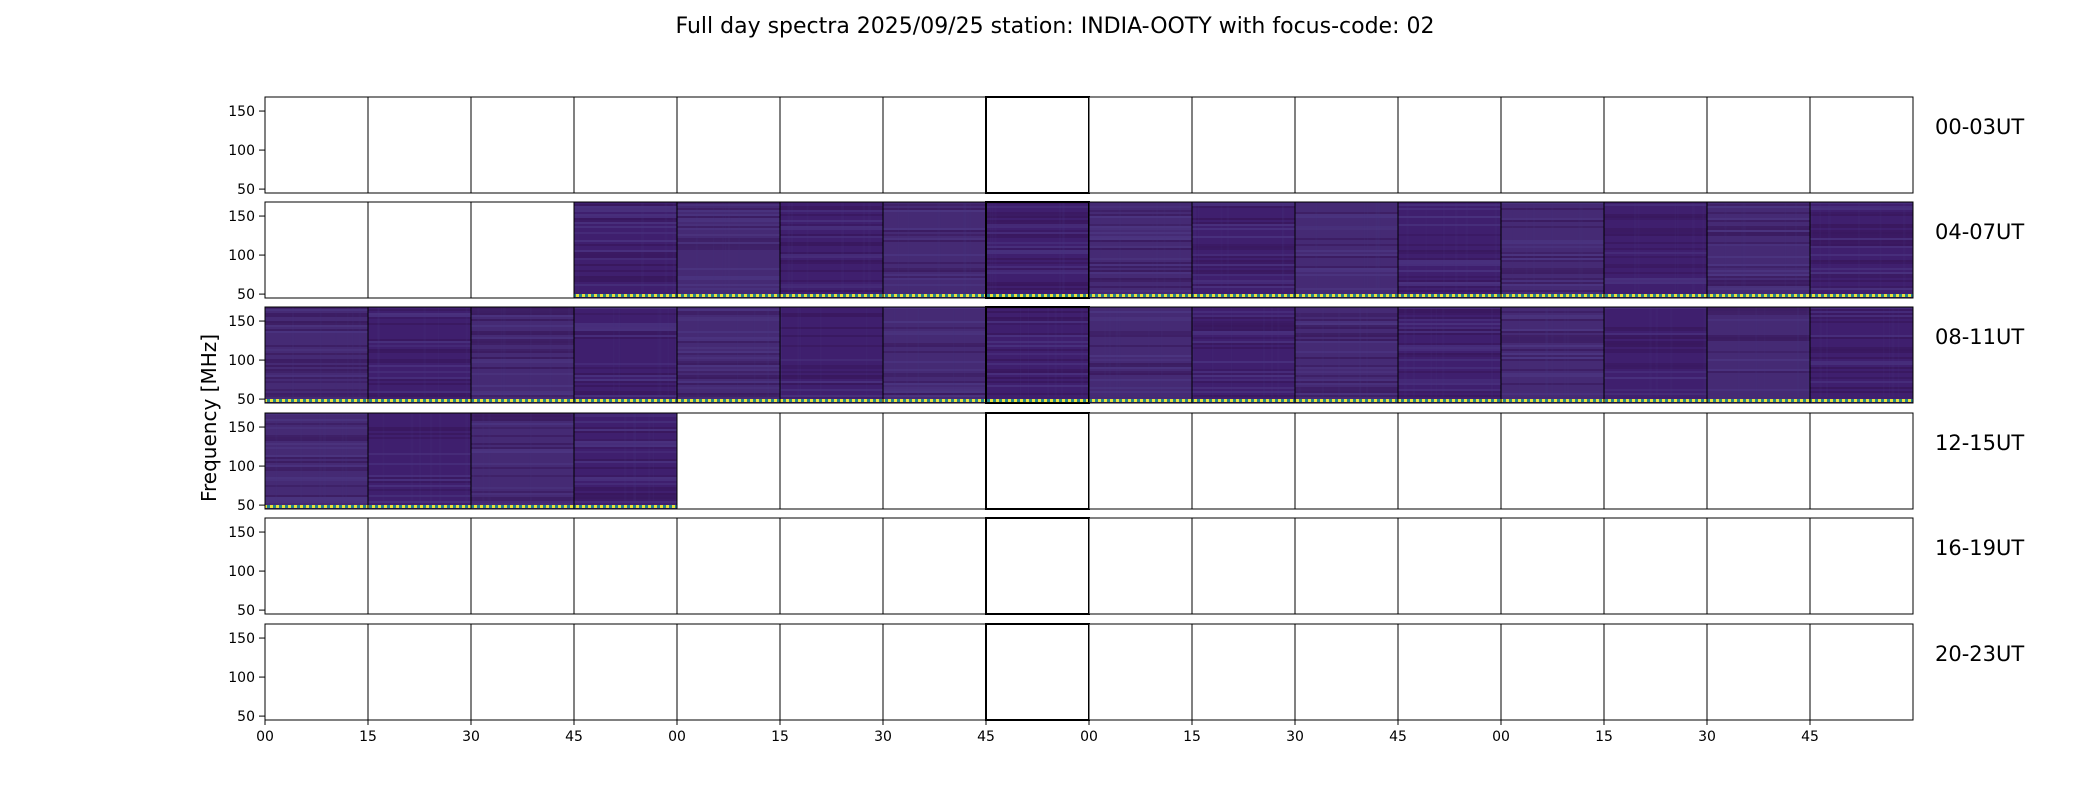 Image resolution: width=2100 pixels, height=800 pixels. What do you see at coordinates (1861, 566) in the screenshot?
I see `panel-frame` at bounding box center [1861, 566].